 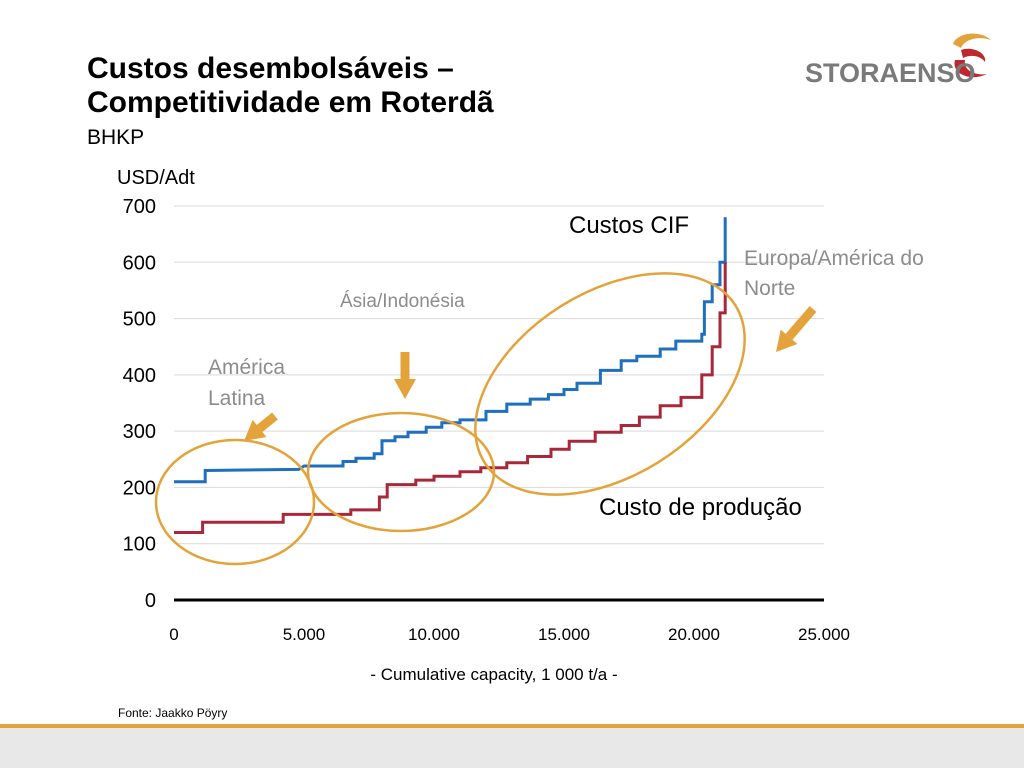 What do you see at coordinates (139, 207) in the screenshot?
I see `y-tick-label: 700` at bounding box center [139, 207].